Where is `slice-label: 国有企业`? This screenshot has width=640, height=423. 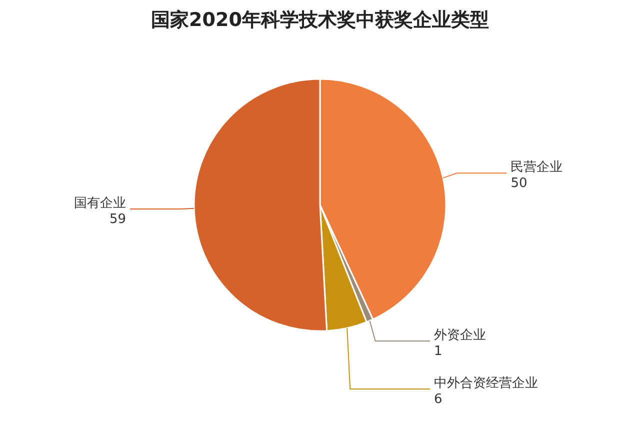 slice-label: 国有企业 is located at coordinates (100, 204).